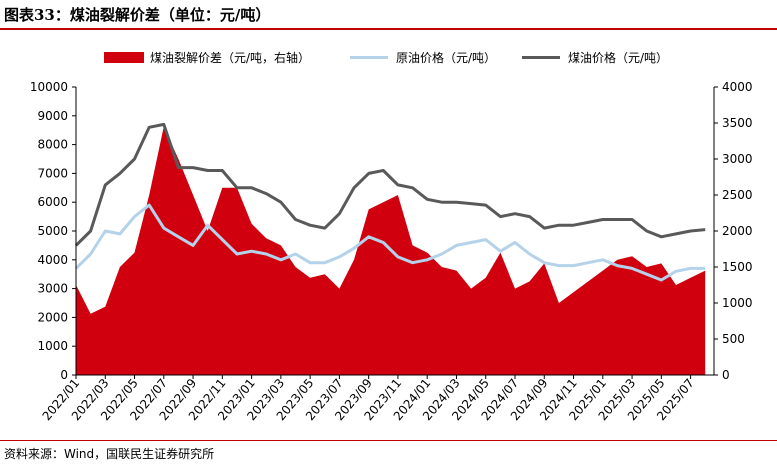 The image size is (777, 467). What do you see at coordinates (737, 303) in the screenshot?
I see `right-tick-label: 1000` at bounding box center [737, 303].